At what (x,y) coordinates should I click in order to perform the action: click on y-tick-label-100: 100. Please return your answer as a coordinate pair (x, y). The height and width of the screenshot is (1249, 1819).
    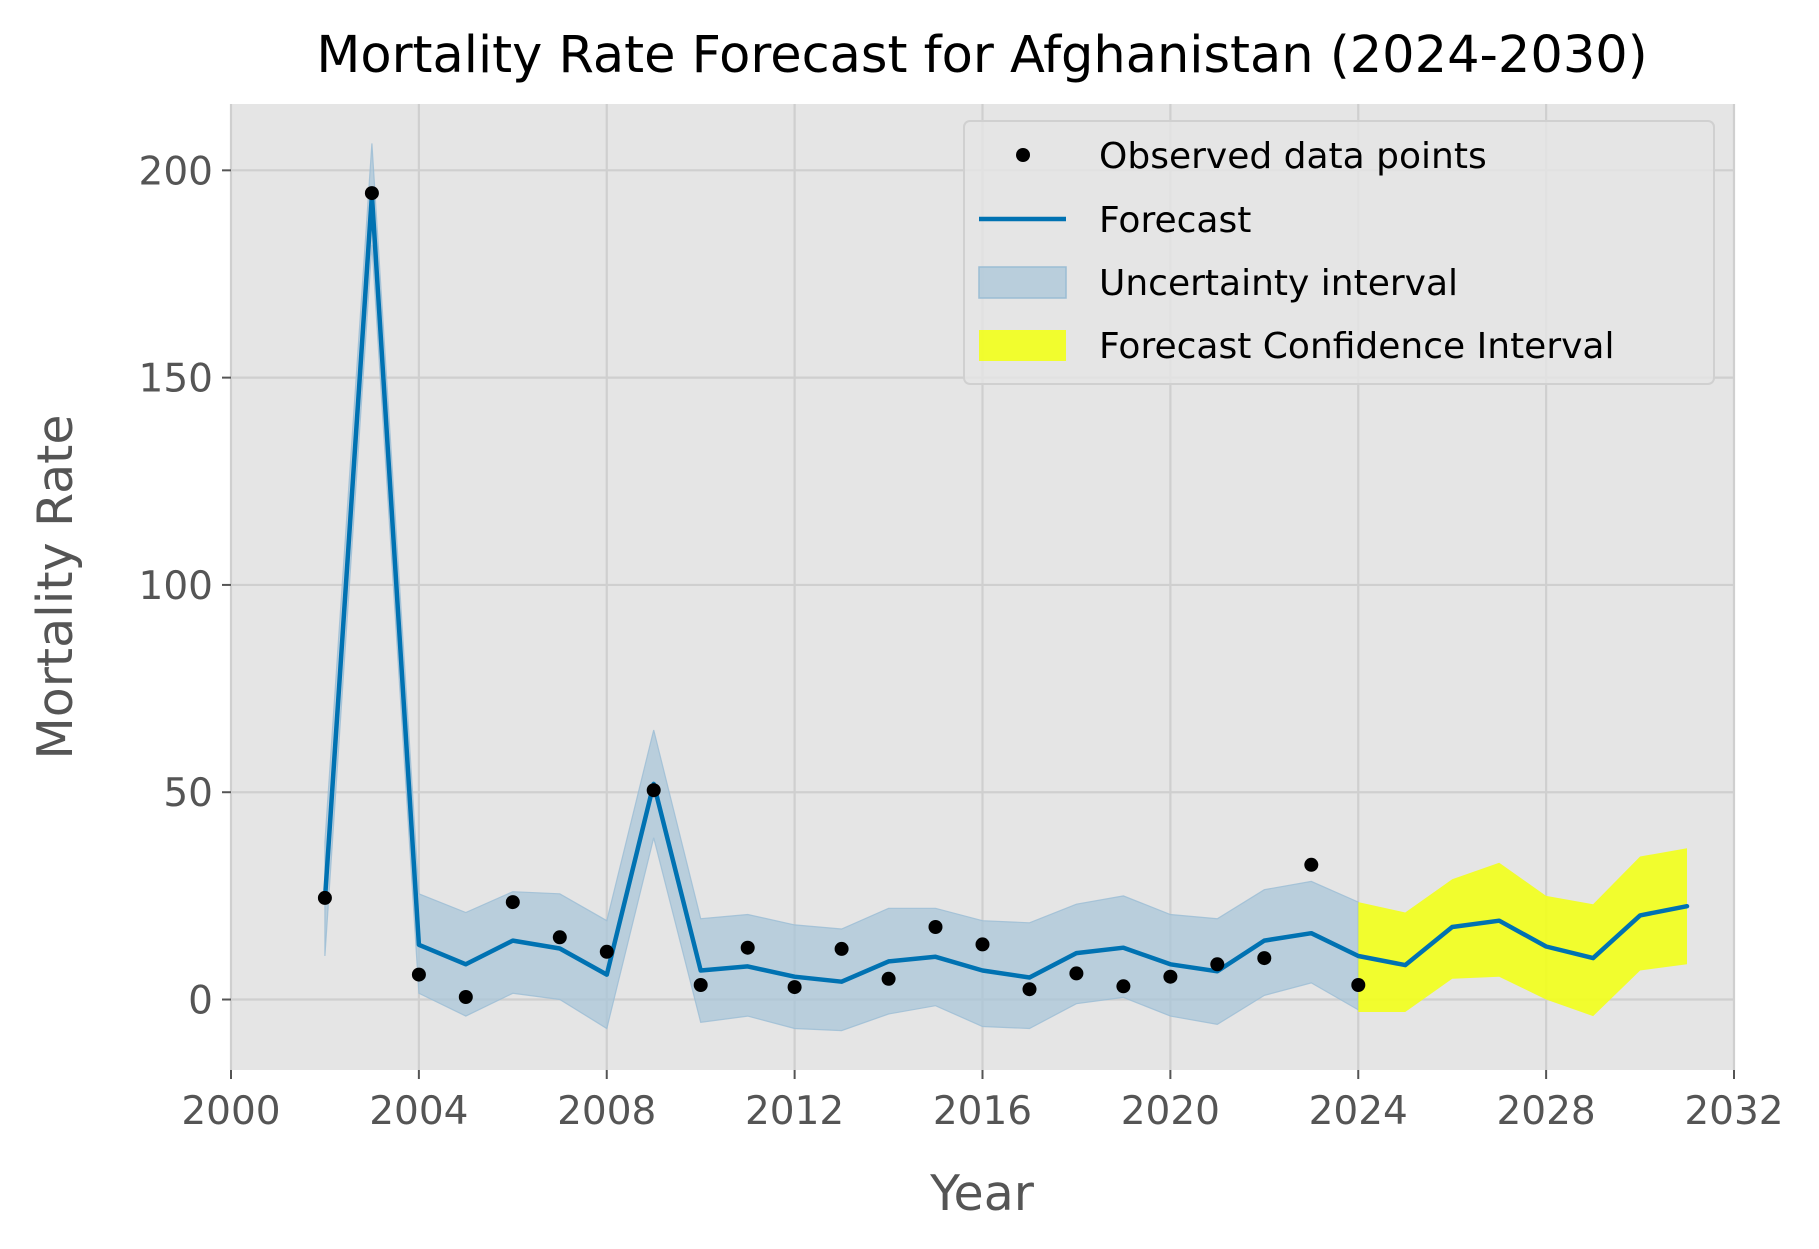
    Looking at the image, I should click on (176, 586).